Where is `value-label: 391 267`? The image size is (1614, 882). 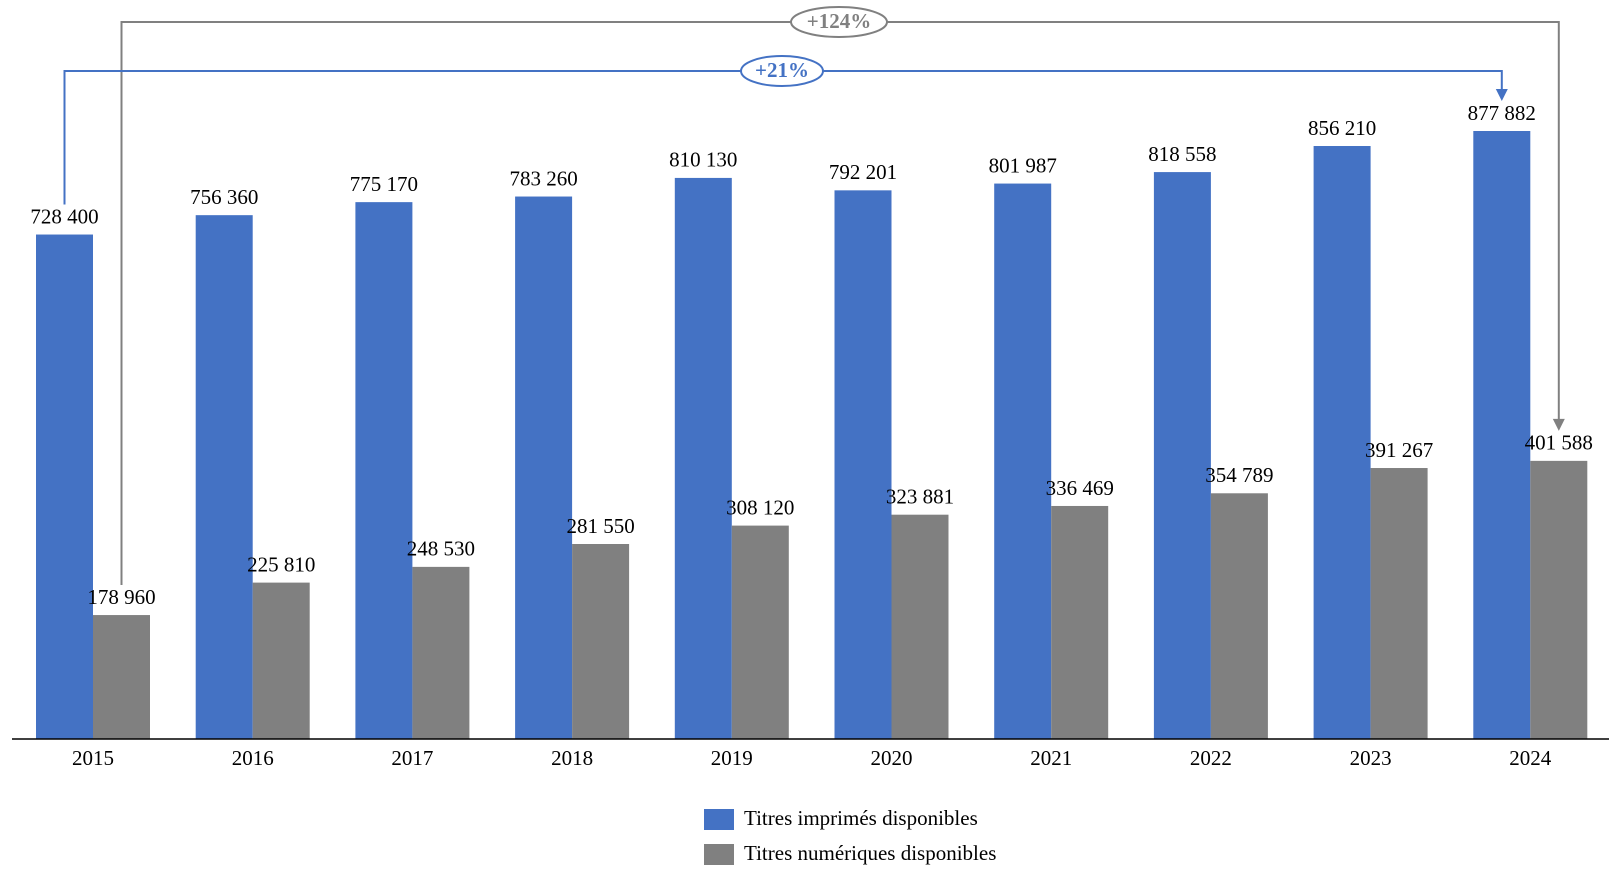
value-label: 391 267 is located at coordinates (1399, 450).